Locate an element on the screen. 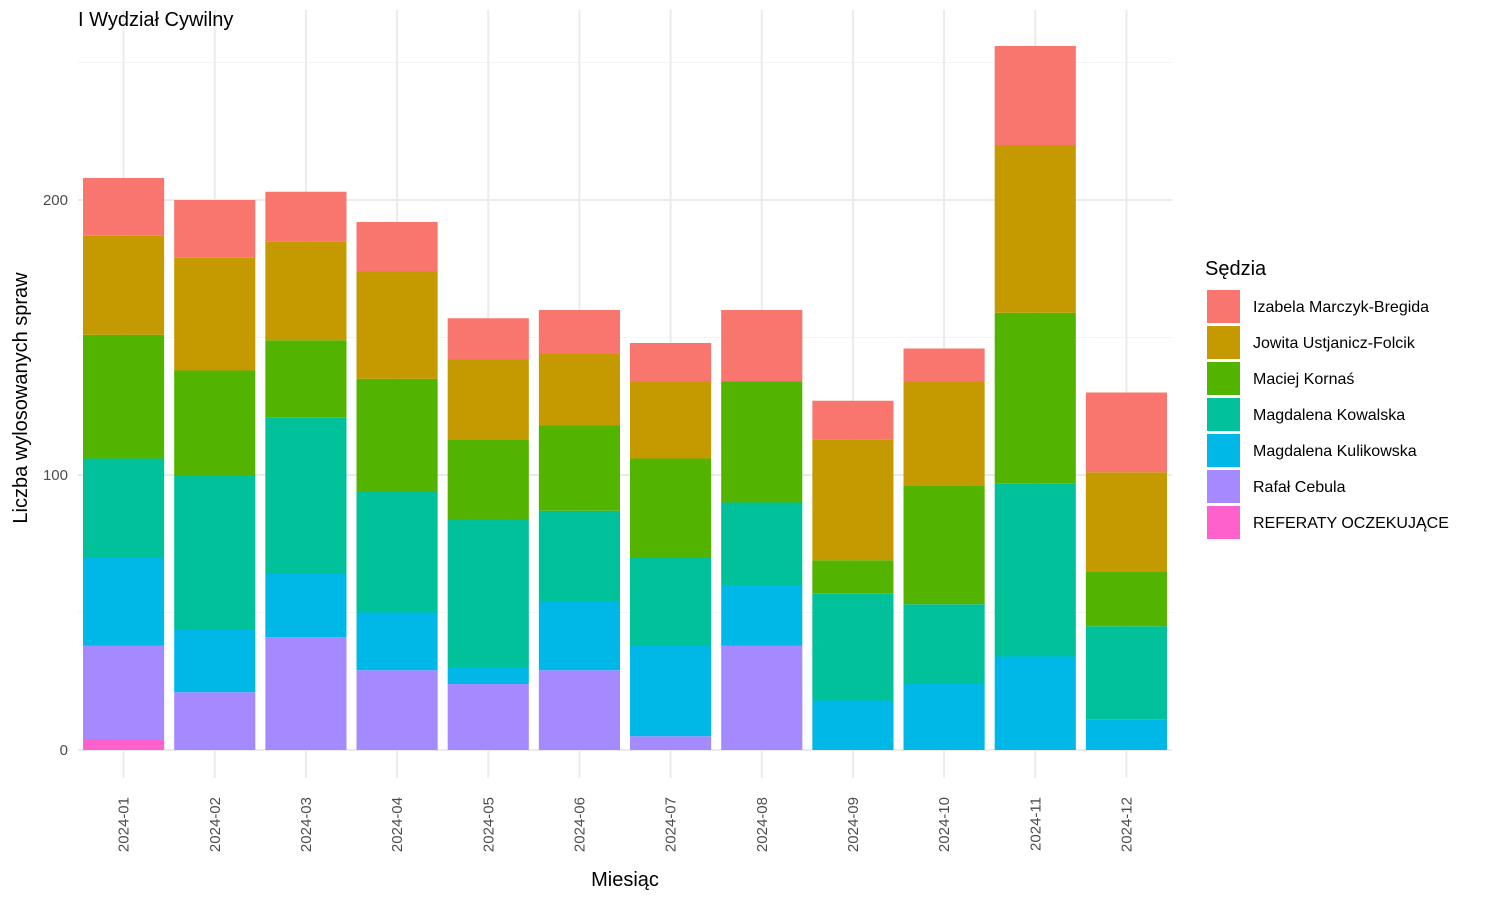 The width and height of the screenshot is (1500, 900). x-tick-label: 2024-09 is located at coordinates (853, 824).